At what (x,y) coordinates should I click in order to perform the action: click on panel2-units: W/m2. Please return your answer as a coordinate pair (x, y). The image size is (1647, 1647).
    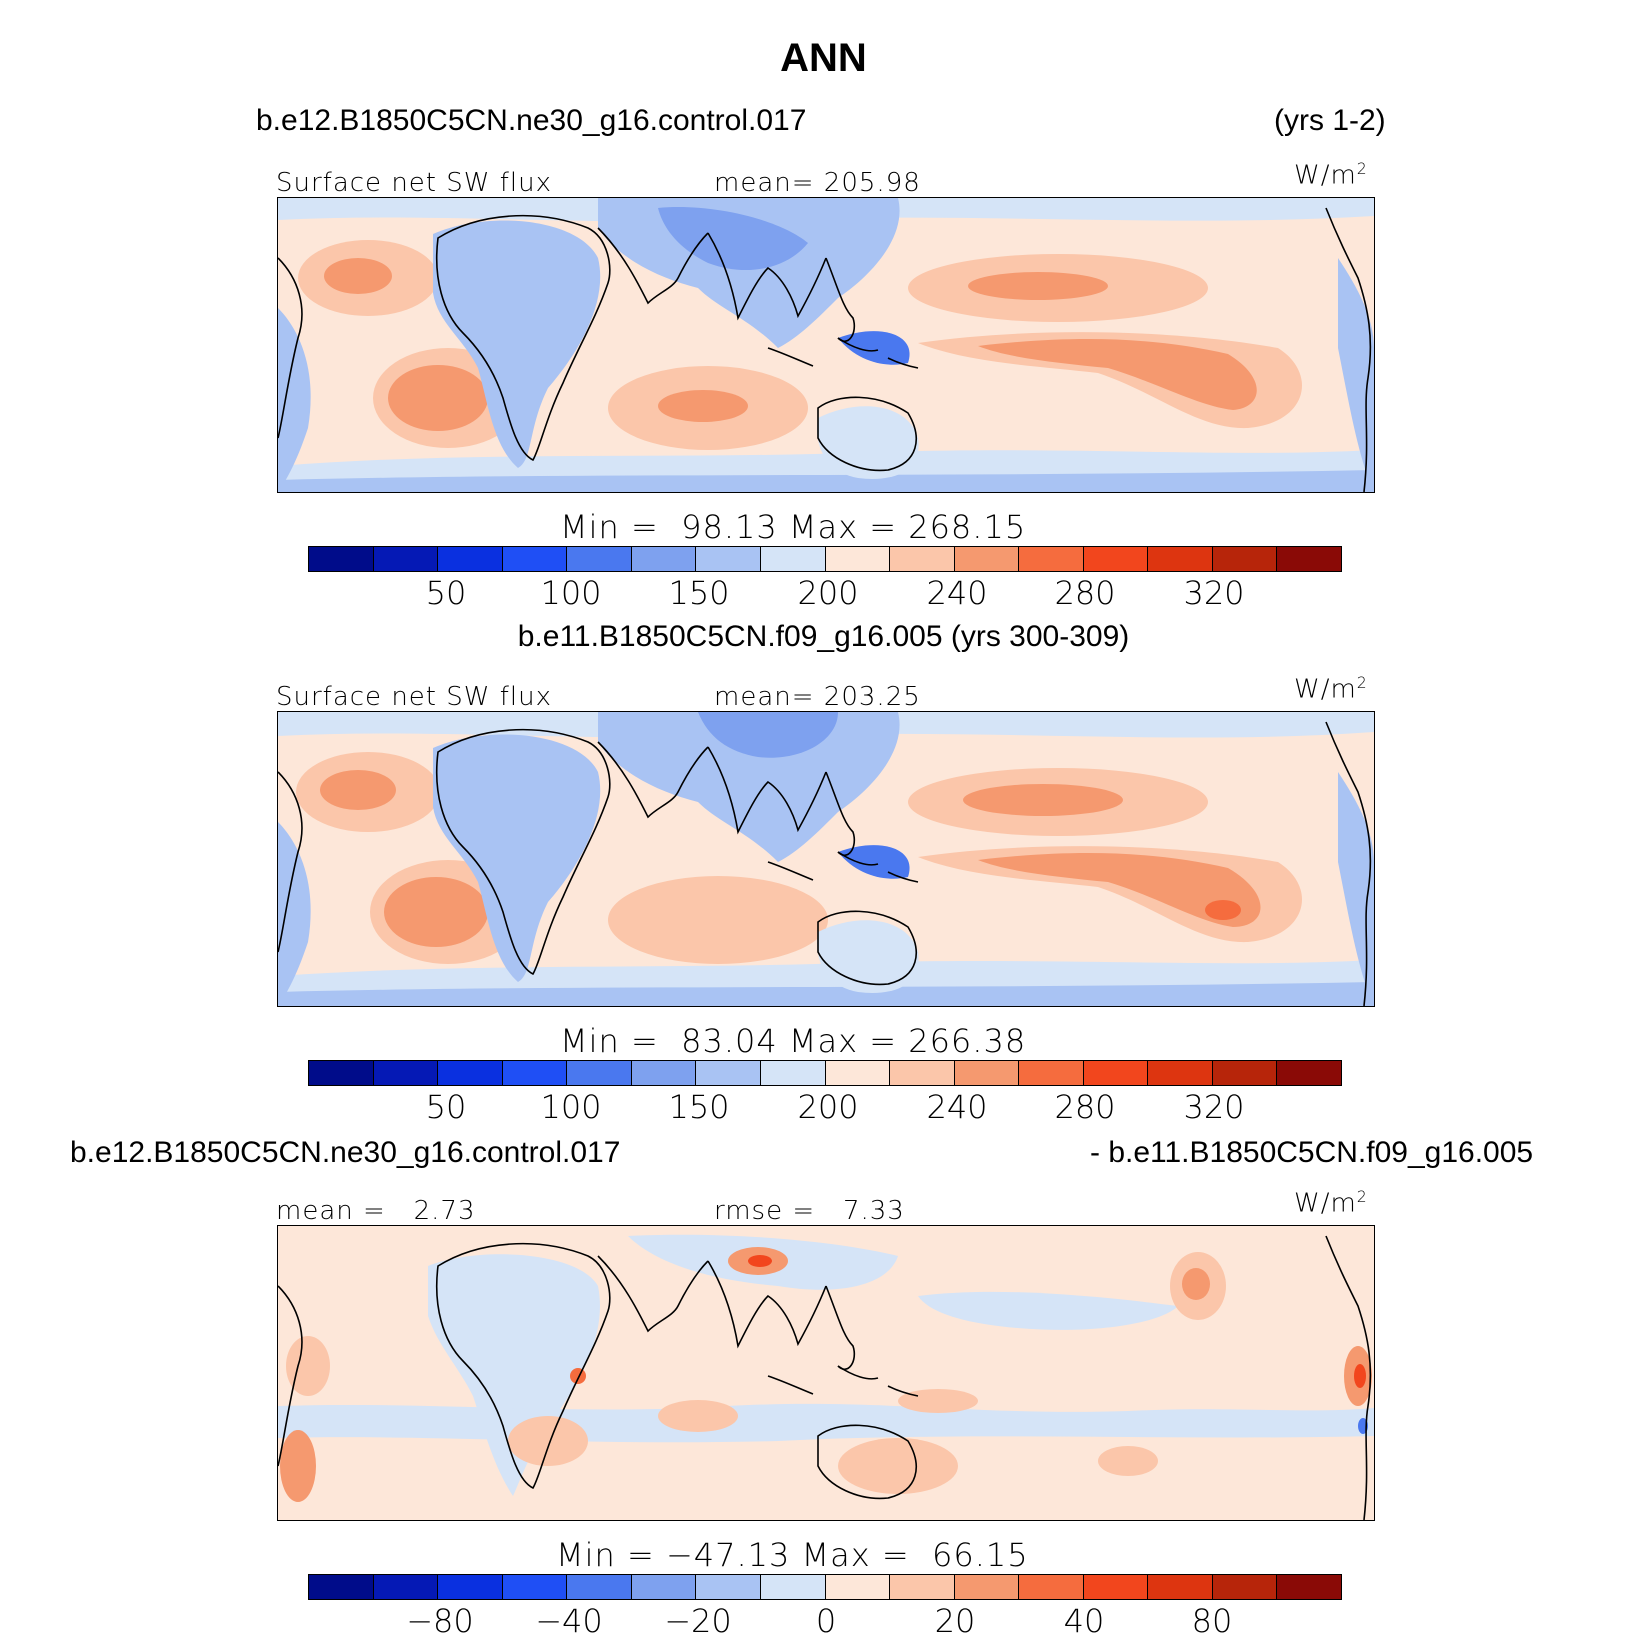
    Looking at the image, I should click on (1331, 689).